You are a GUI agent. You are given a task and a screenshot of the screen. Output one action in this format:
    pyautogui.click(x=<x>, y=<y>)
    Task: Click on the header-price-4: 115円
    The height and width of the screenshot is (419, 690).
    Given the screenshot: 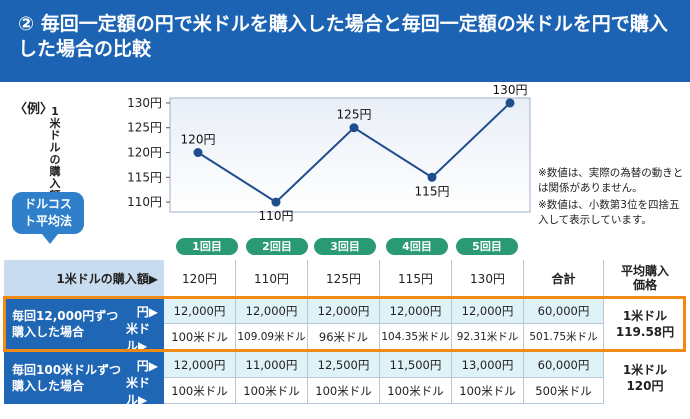 What is the action you would take?
    pyautogui.click(x=416, y=278)
    